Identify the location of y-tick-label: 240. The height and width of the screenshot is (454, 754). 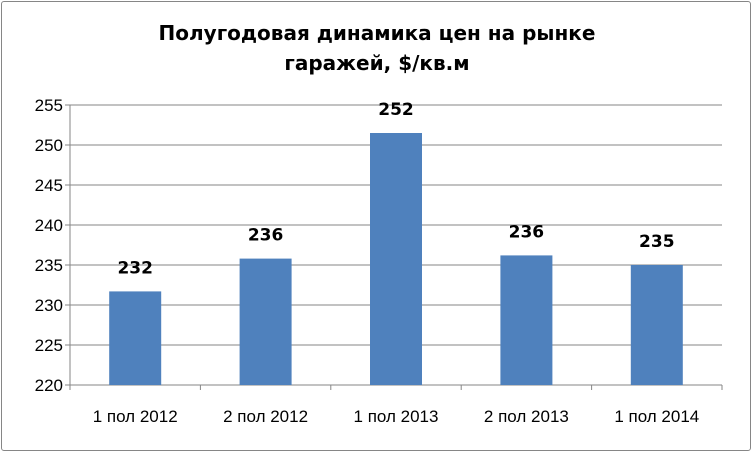
(49, 225).